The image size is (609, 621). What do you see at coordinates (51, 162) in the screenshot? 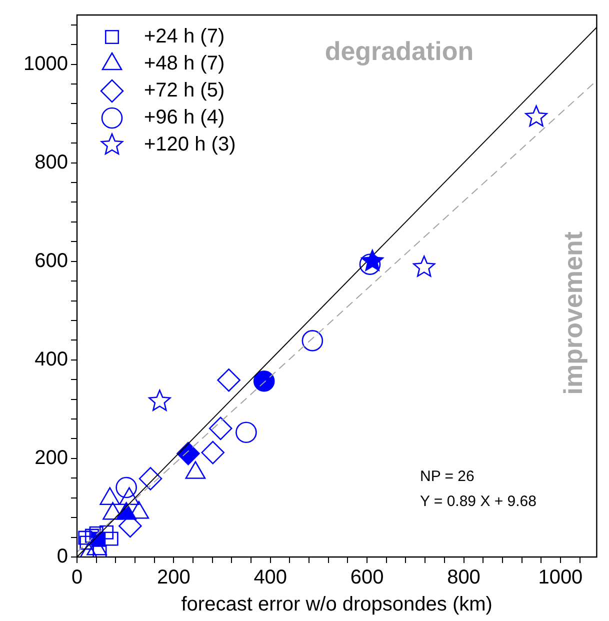
I see `y-tick-label: 800` at bounding box center [51, 162].